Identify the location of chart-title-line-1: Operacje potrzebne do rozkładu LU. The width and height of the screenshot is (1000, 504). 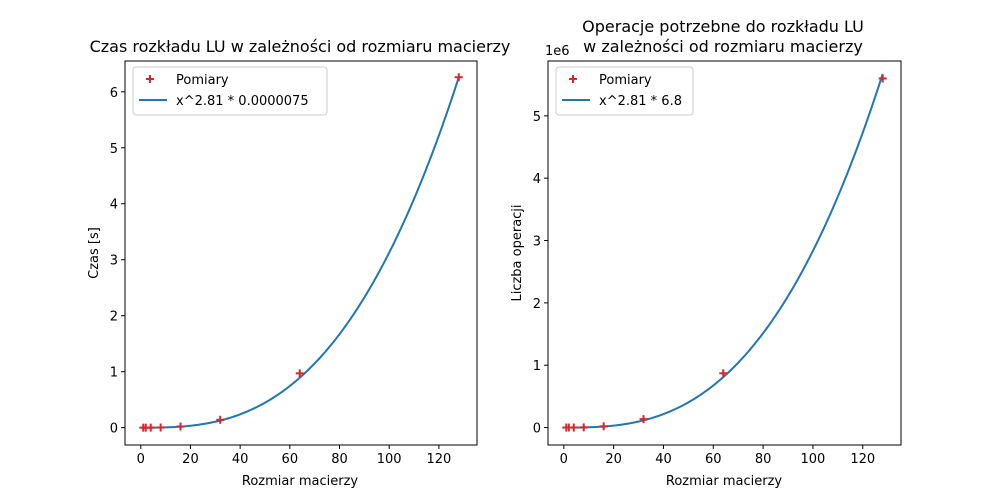
(723, 26).